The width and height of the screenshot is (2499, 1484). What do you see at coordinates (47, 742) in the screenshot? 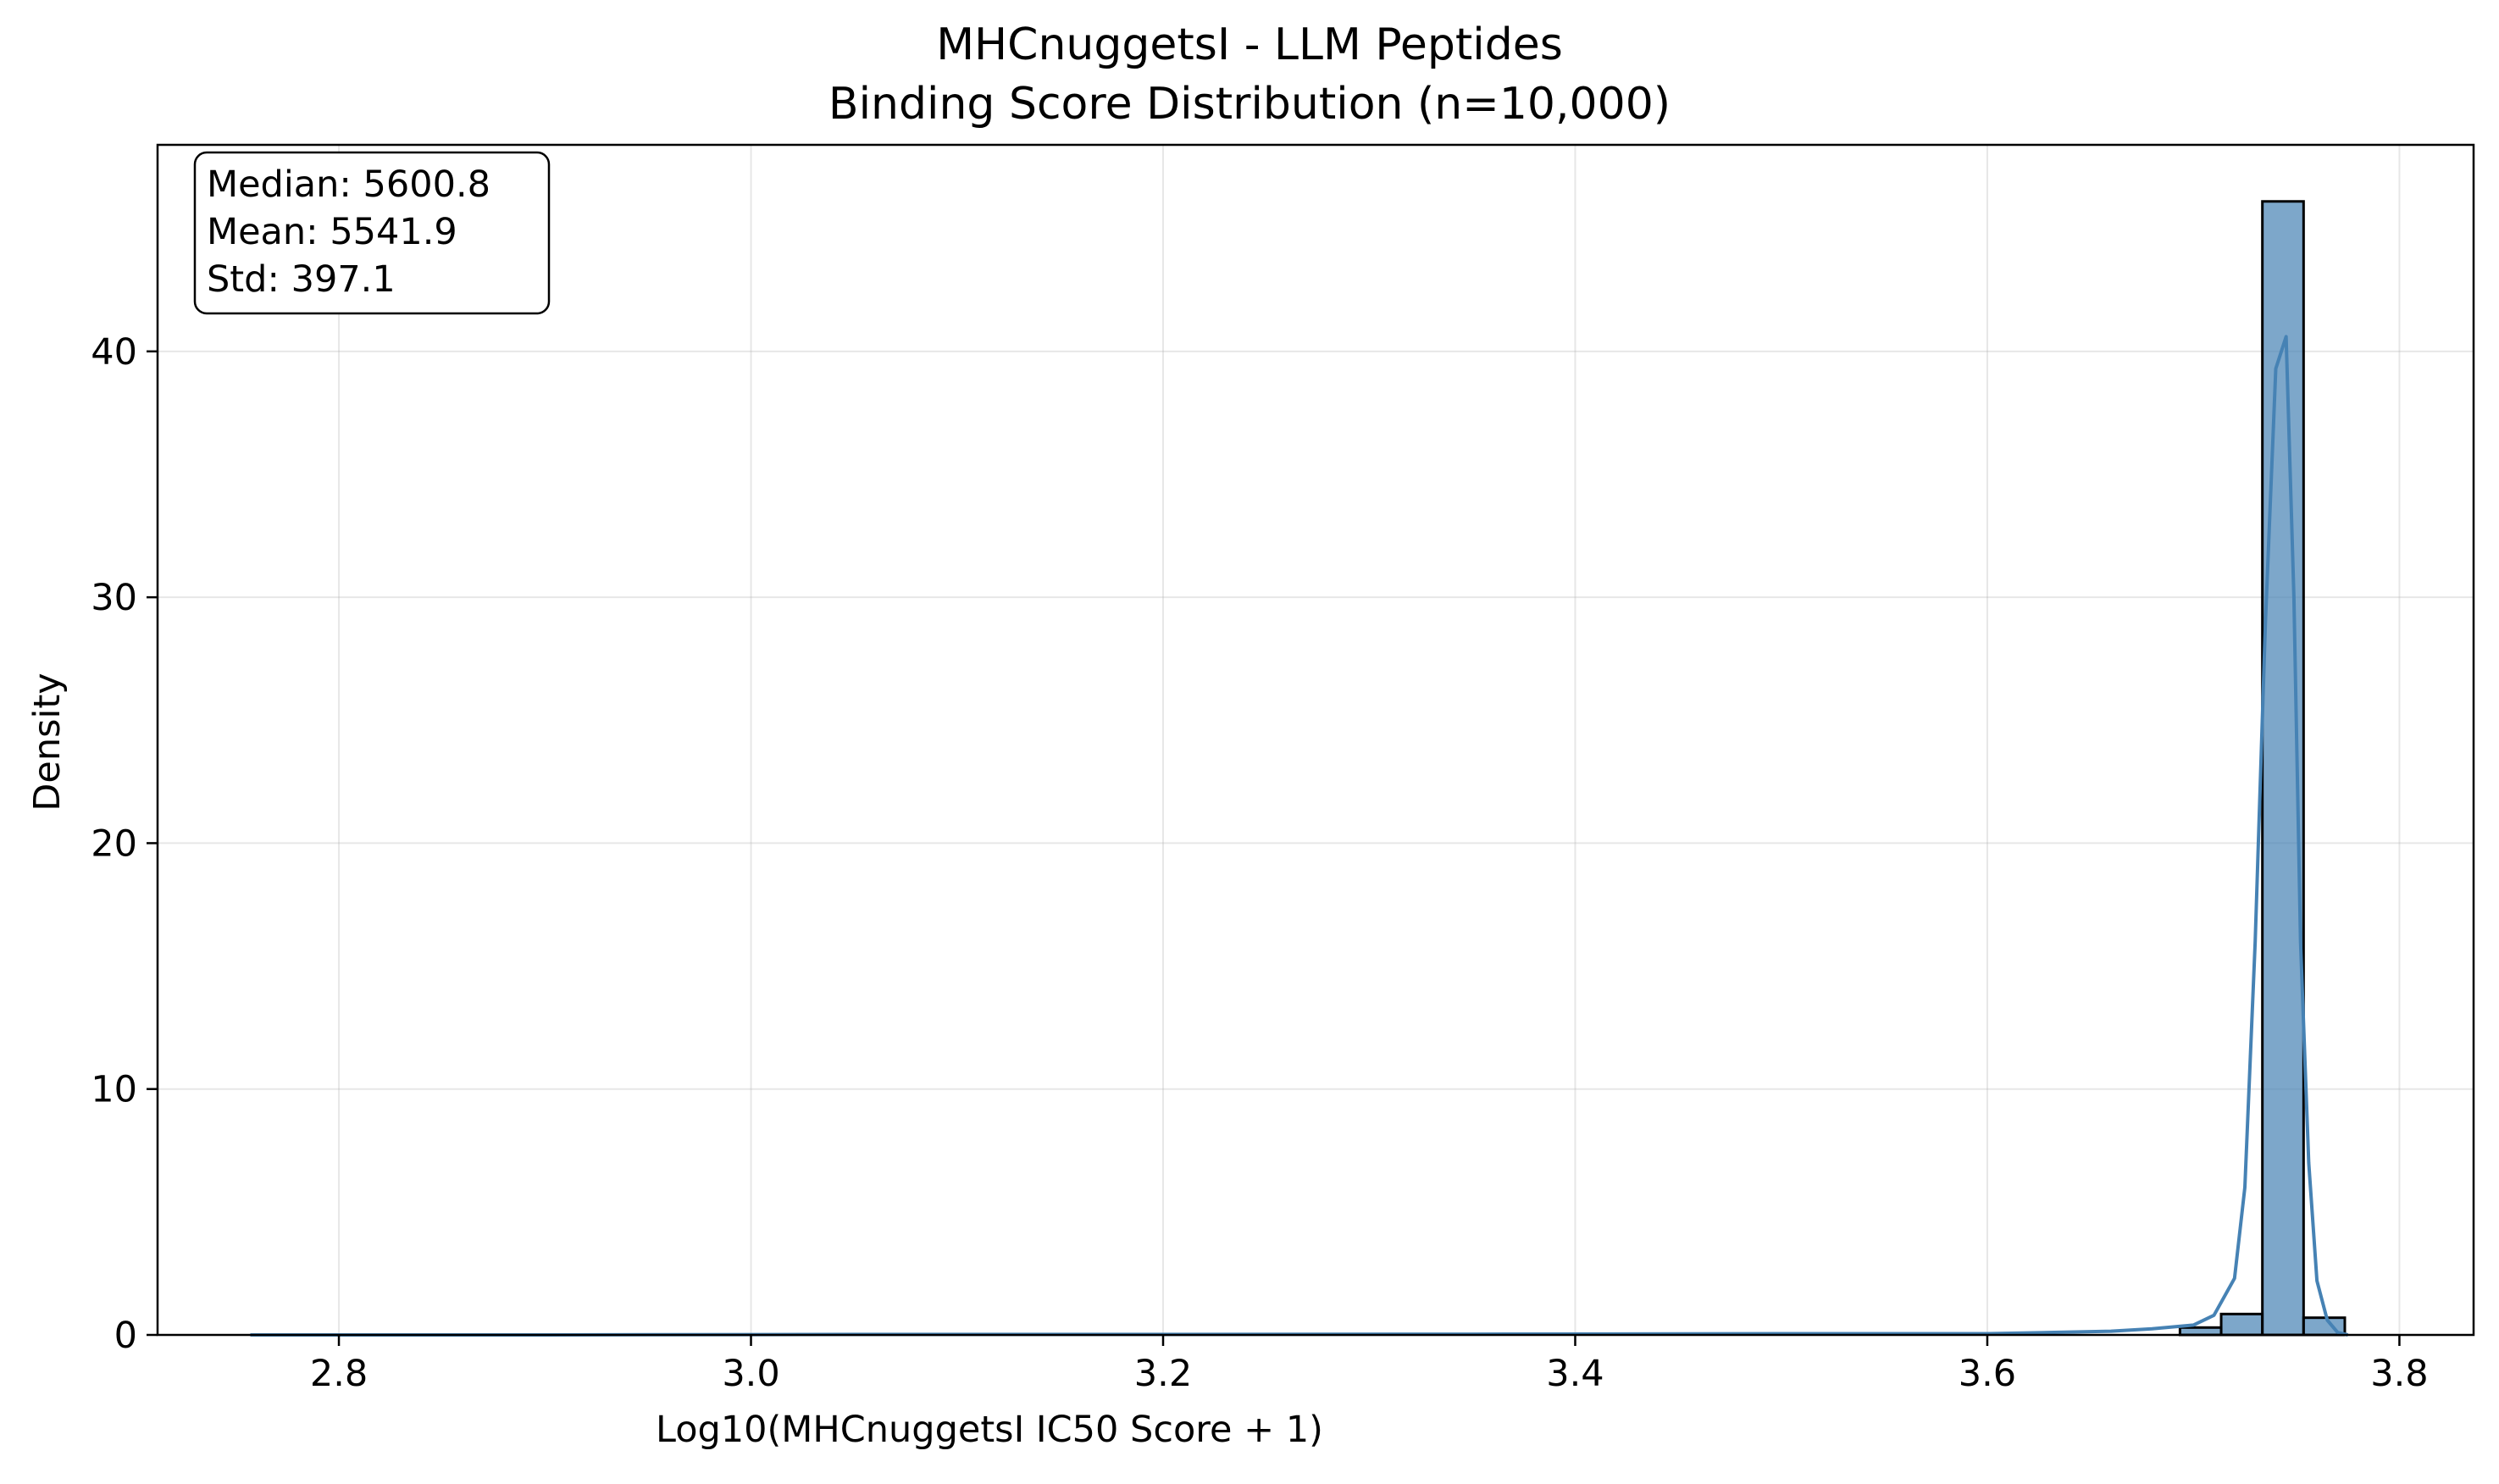
I see `y-axis-label: Density` at bounding box center [47, 742].